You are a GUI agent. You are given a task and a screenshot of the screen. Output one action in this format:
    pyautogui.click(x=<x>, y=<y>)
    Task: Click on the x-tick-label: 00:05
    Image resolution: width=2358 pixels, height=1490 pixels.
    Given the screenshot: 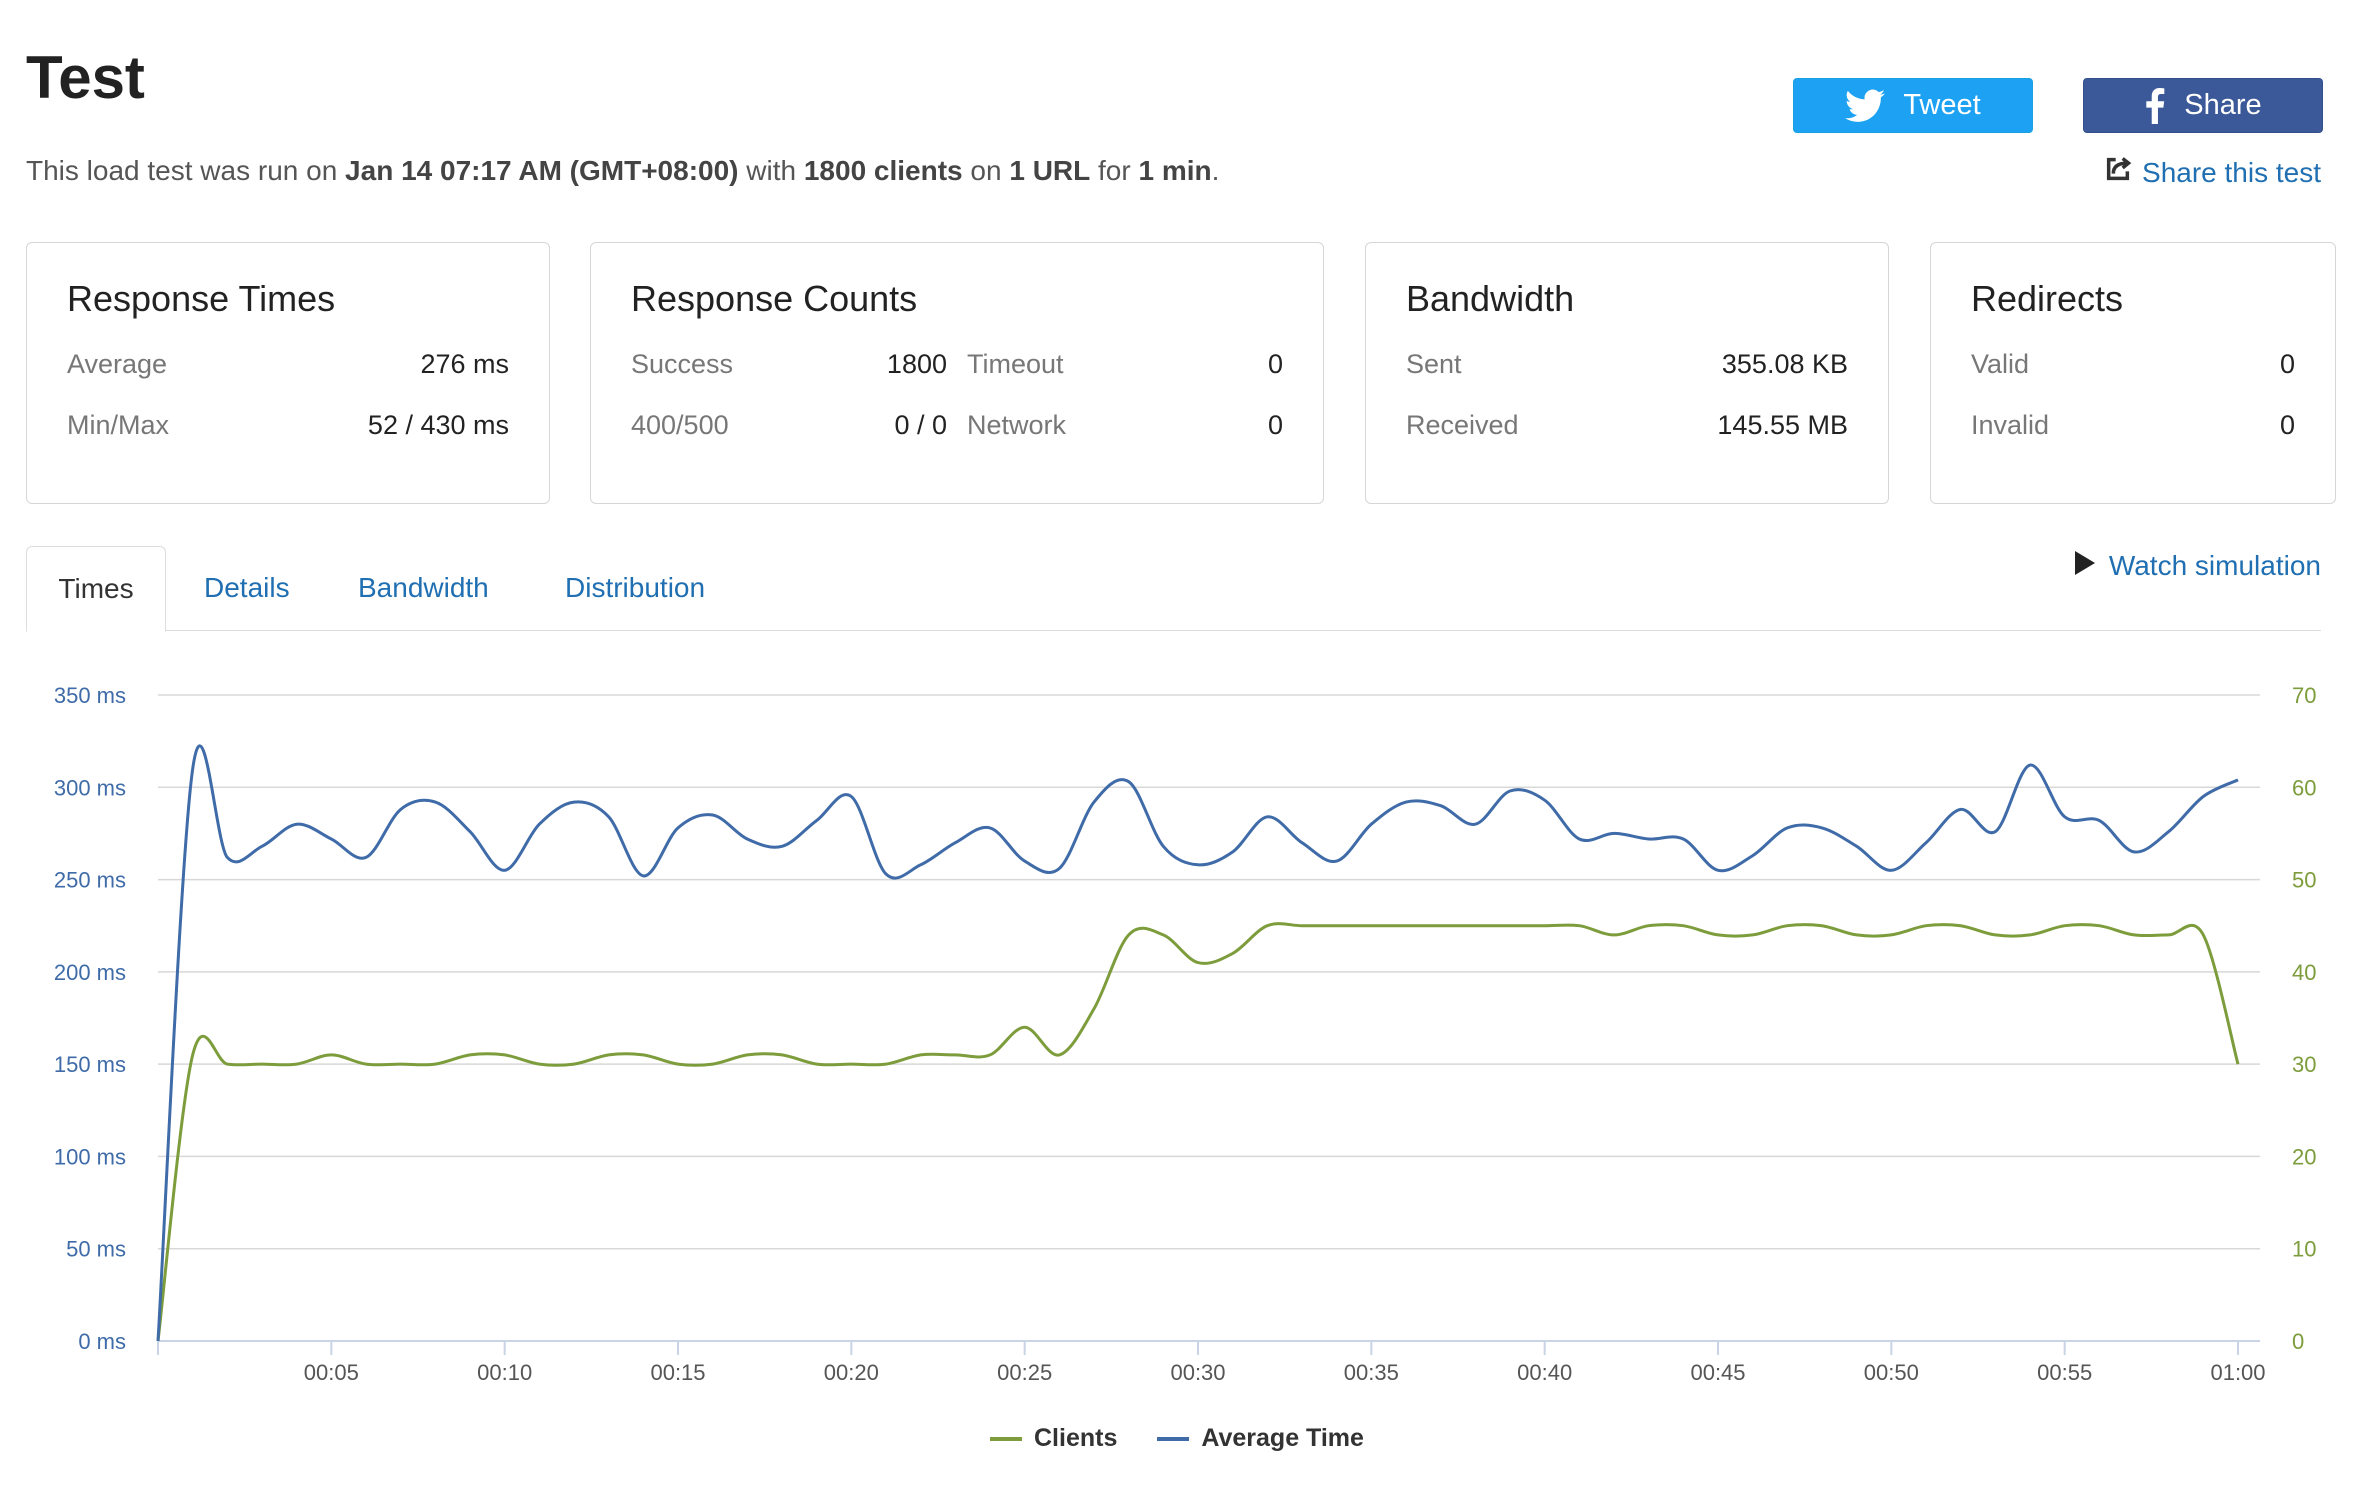 What is the action you would take?
    pyautogui.click(x=331, y=1372)
    